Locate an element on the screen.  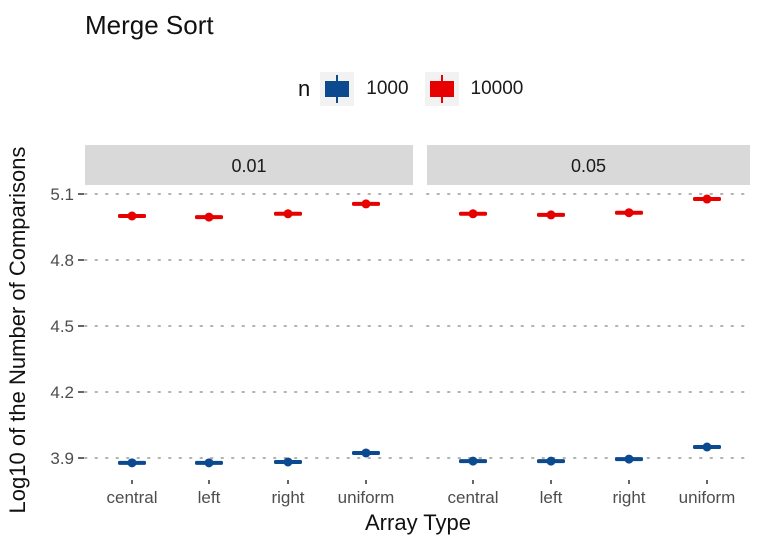
facet-strips: 0.01 0.05 is located at coordinates (417, 165).